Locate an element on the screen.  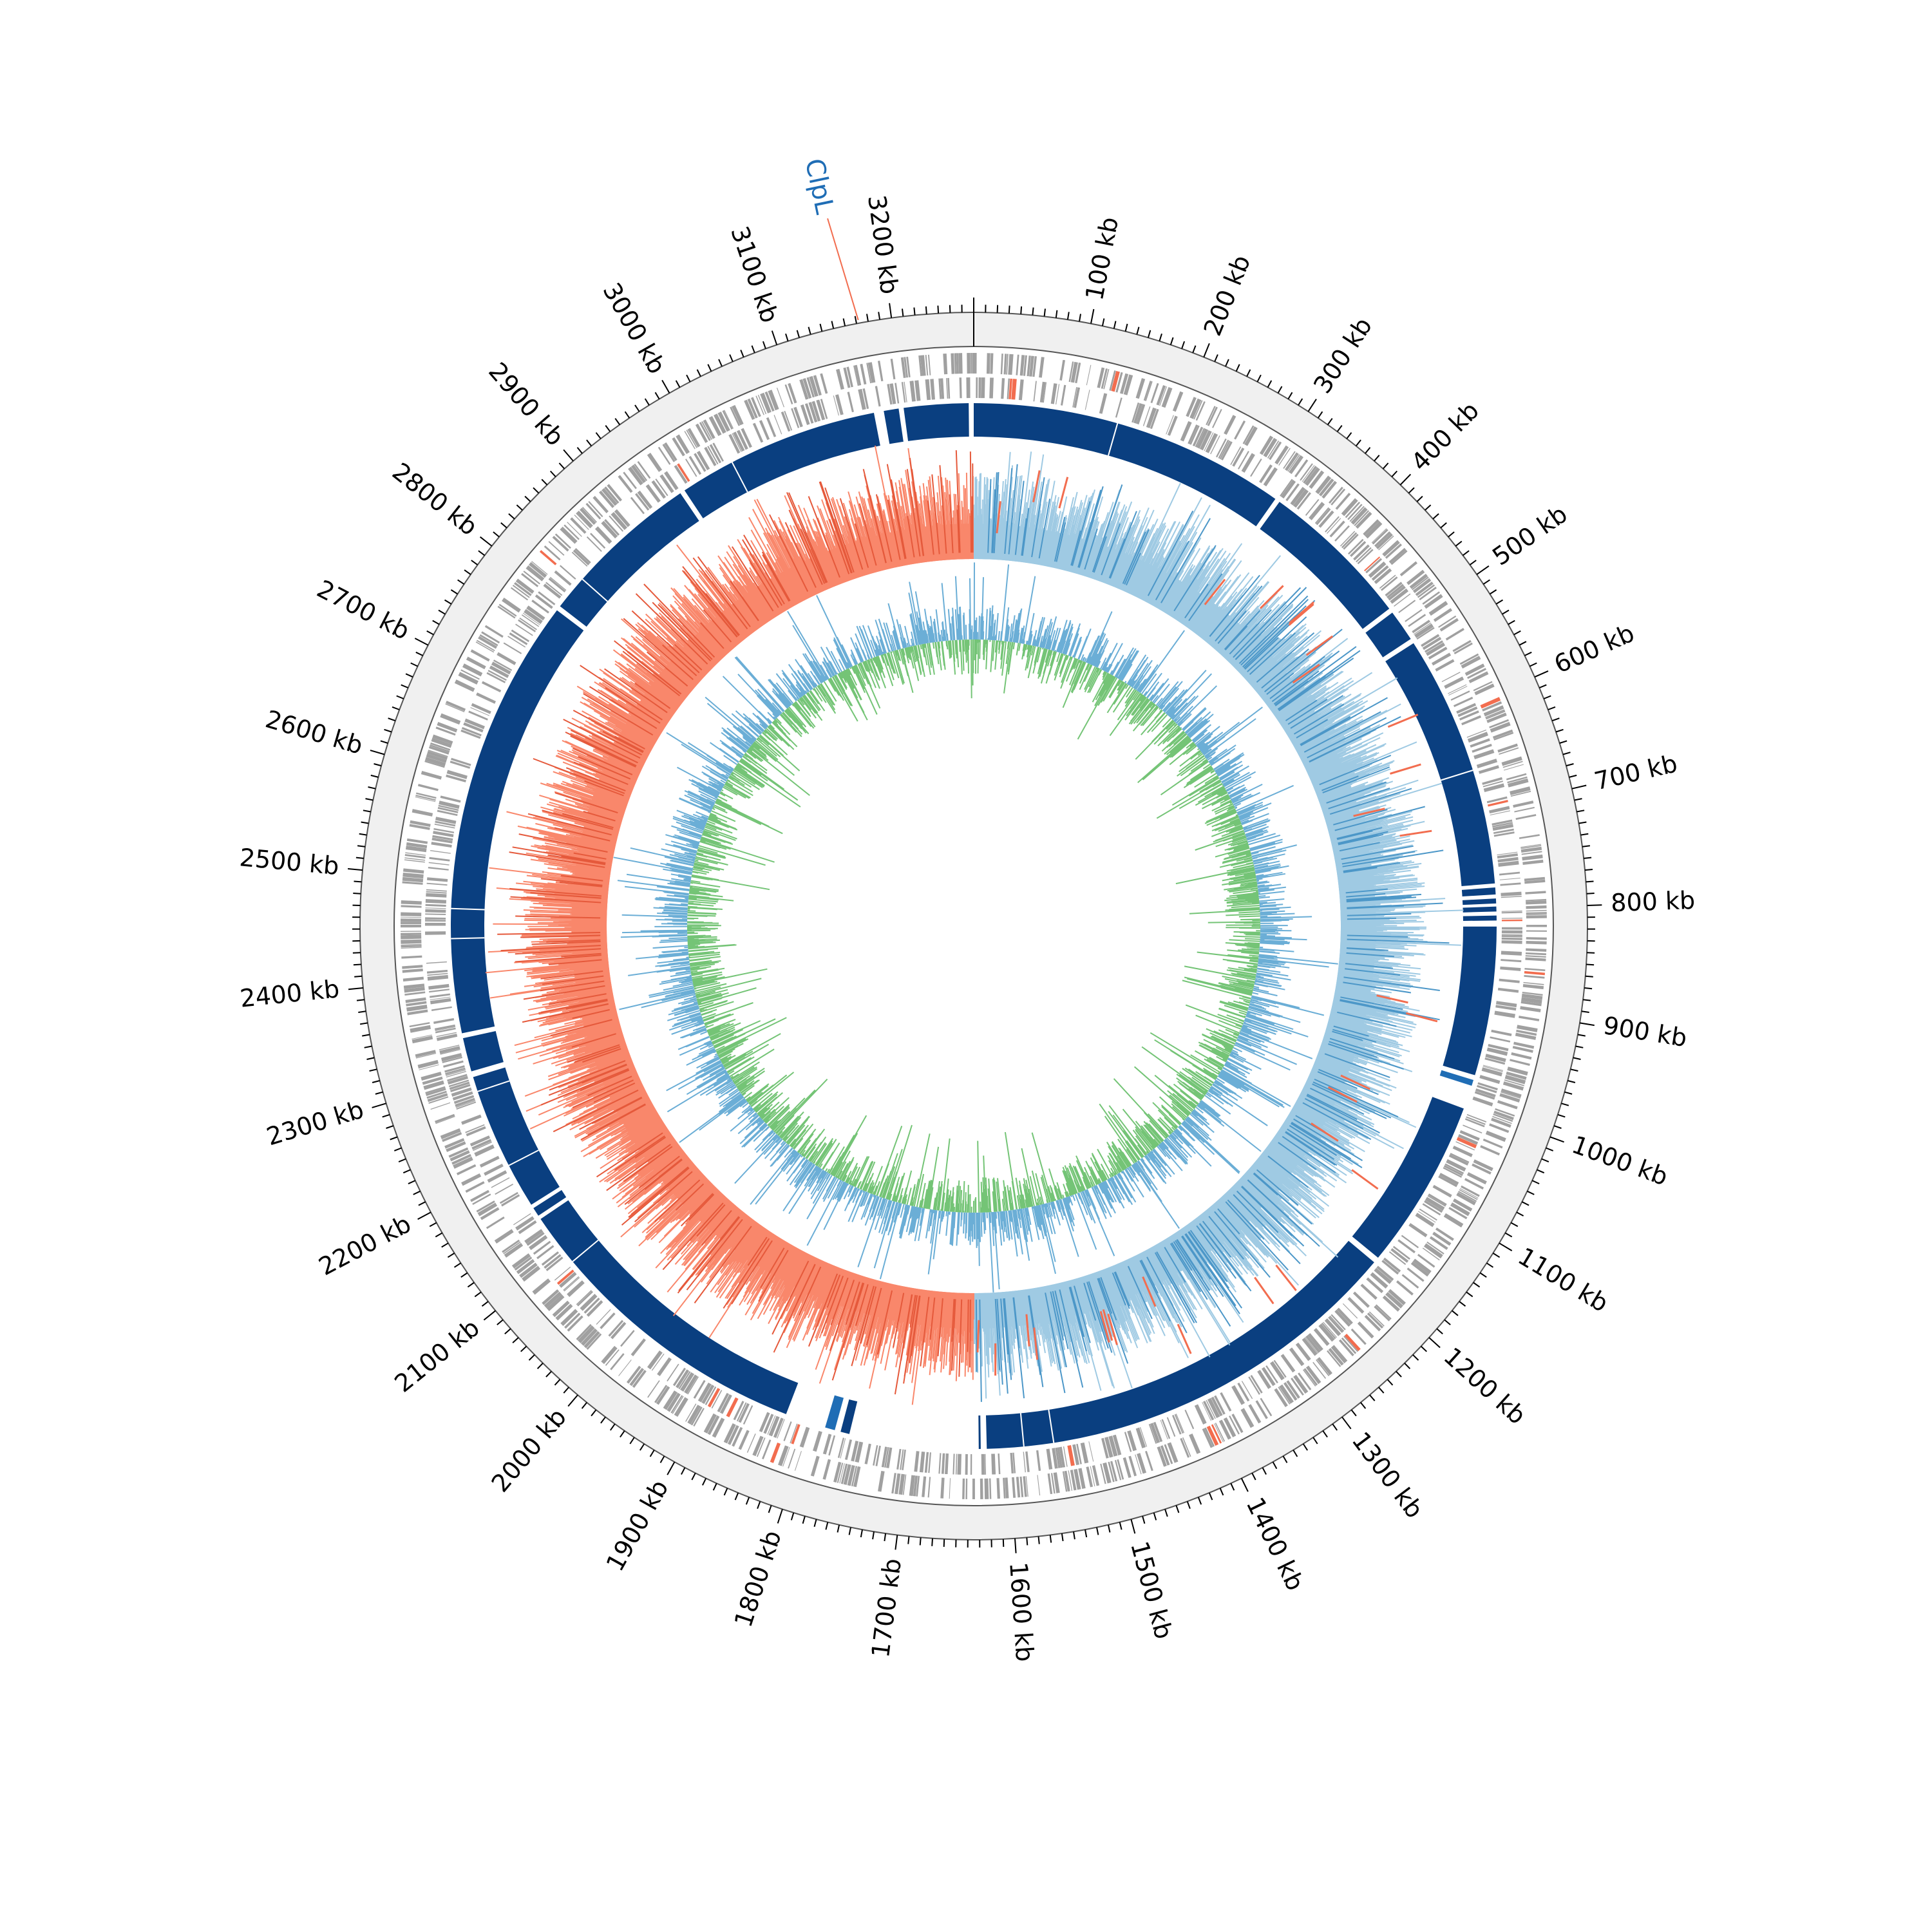
coverage-snp-spikes is located at coordinates (1207, 923).